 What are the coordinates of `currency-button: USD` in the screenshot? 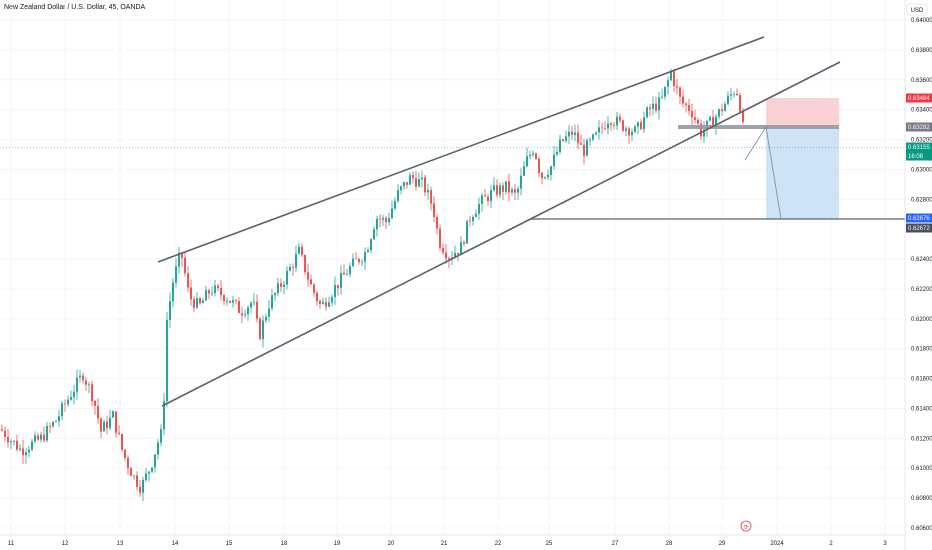 It's located at (917, 9).